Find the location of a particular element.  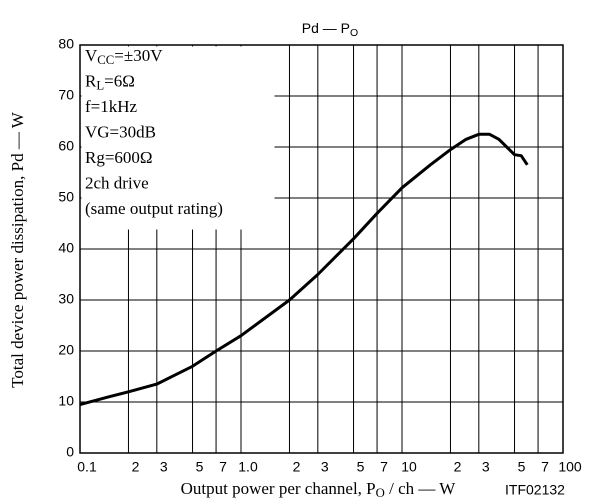

annotation: VG=30dB is located at coordinates (120, 131).